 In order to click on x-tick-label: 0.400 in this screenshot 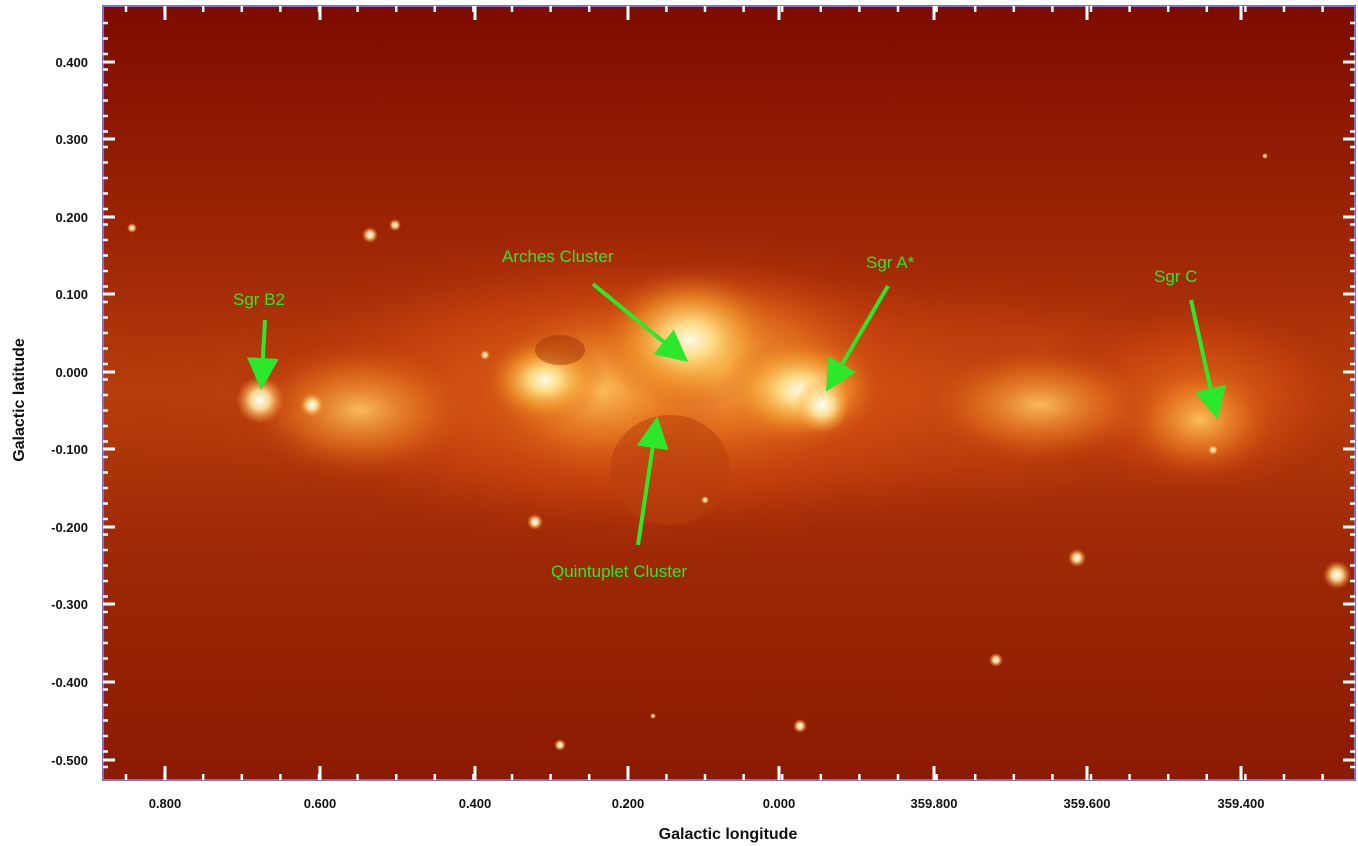, I will do `click(475, 803)`.